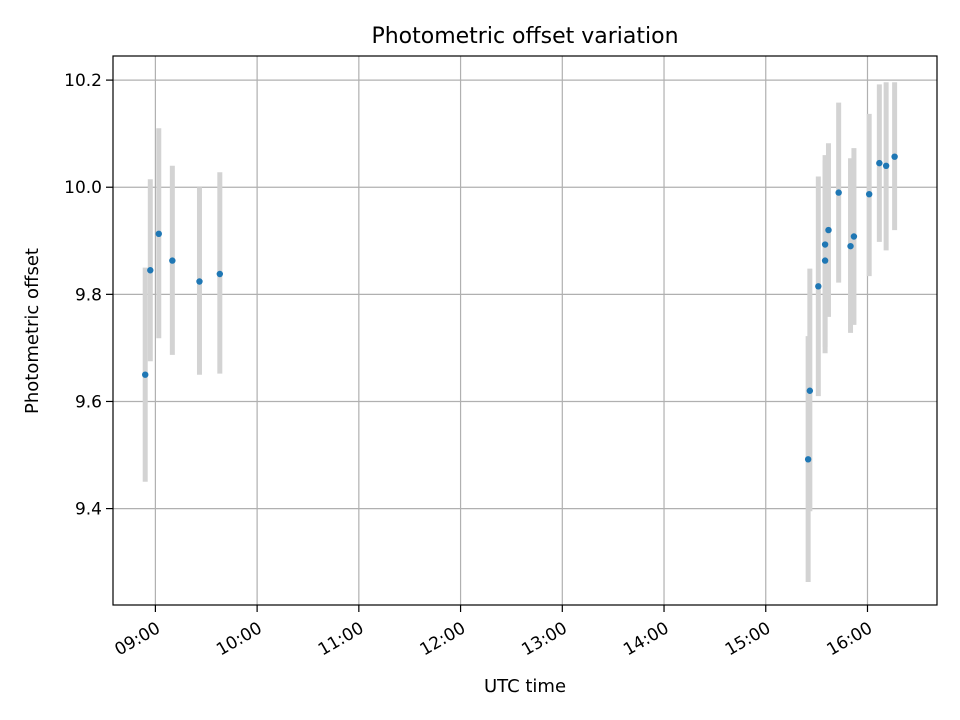 The height and width of the screenshot is (720, 960). I want to click on chart-title: Photometric offset variation, so click(524, 36).